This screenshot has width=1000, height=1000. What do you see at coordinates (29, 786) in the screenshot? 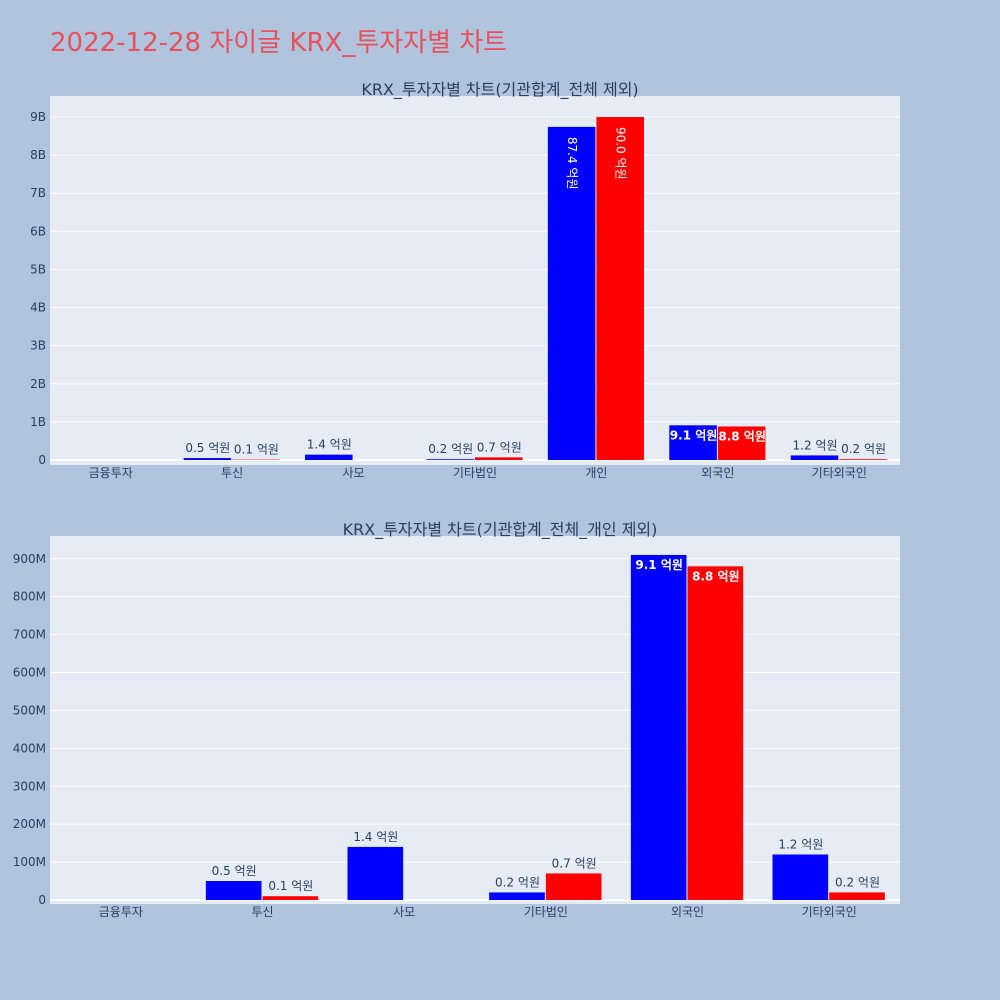
I see `y-tick-label: 300M` at bounding box center [29, 786].